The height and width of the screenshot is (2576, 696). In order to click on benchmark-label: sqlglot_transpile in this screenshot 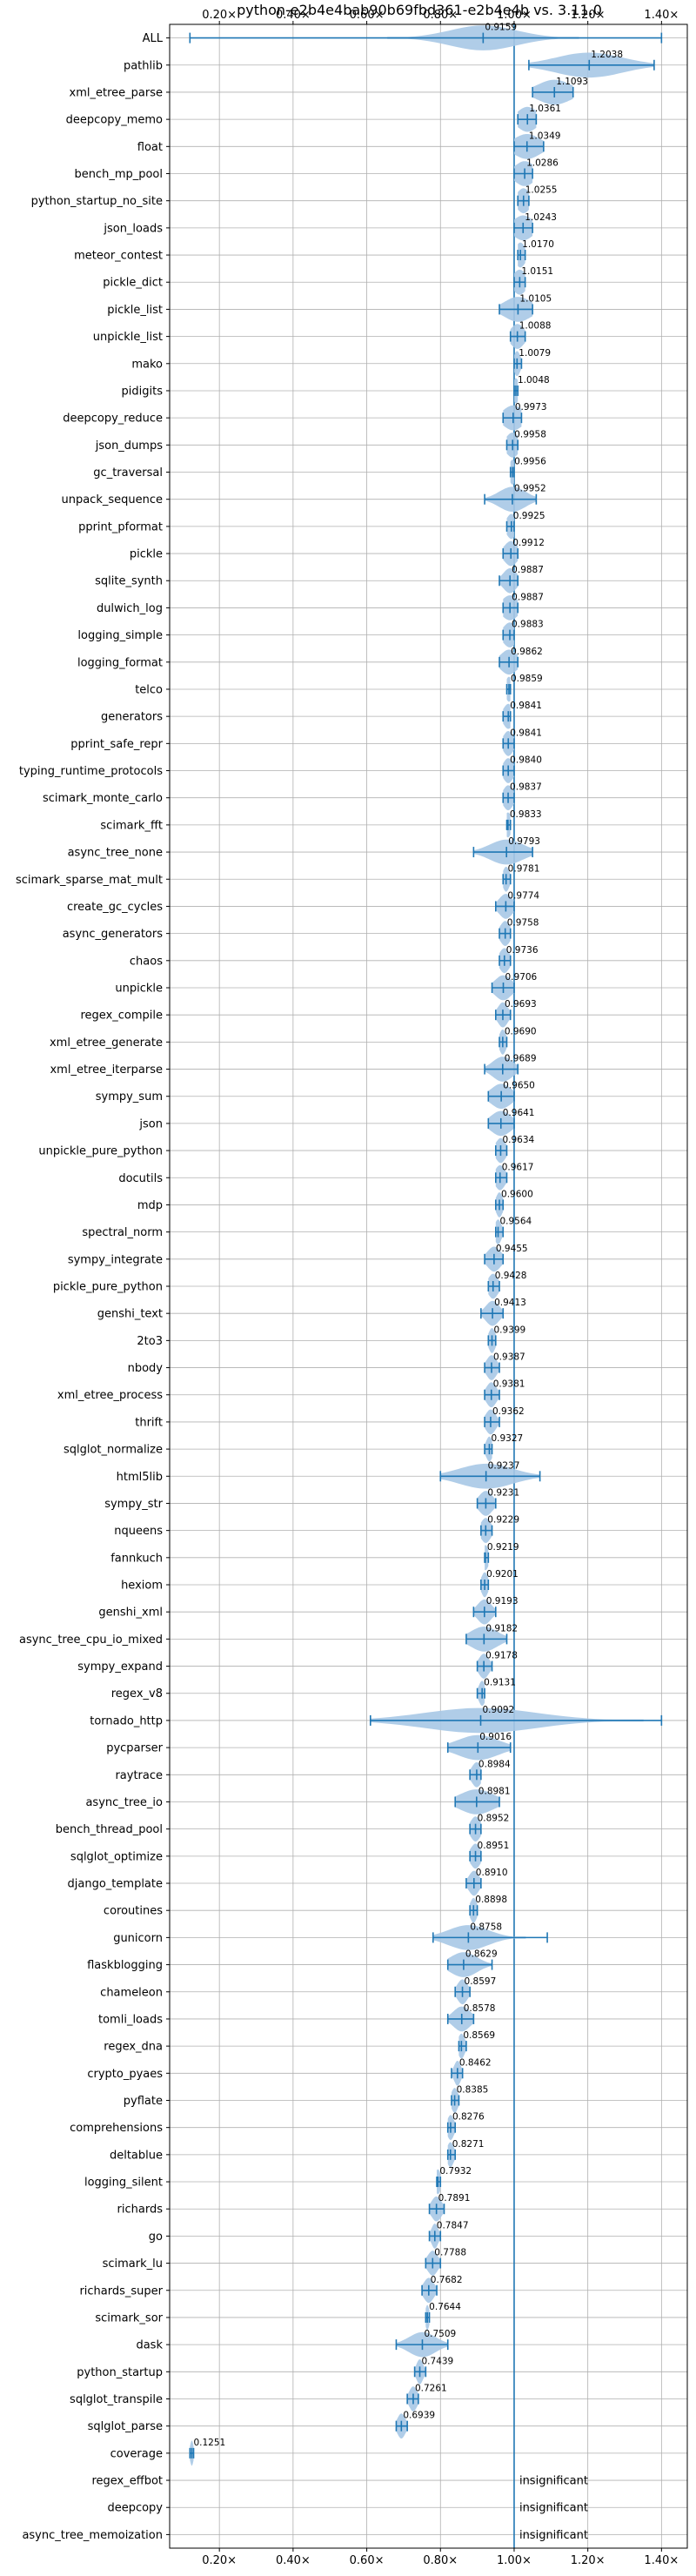, I will do `click(116, 2399)`.